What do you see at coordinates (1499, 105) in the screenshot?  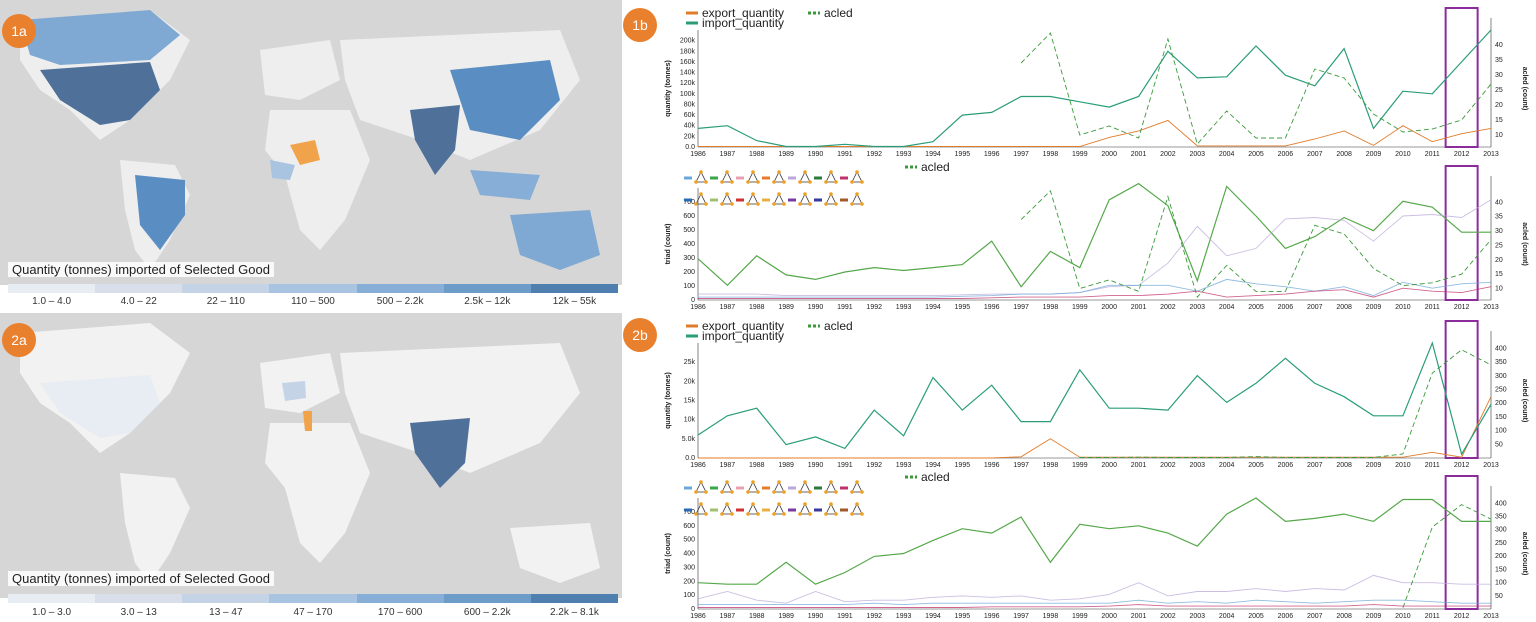 I see `y2-tick-label: 20` at bounding box center [1499, 105].